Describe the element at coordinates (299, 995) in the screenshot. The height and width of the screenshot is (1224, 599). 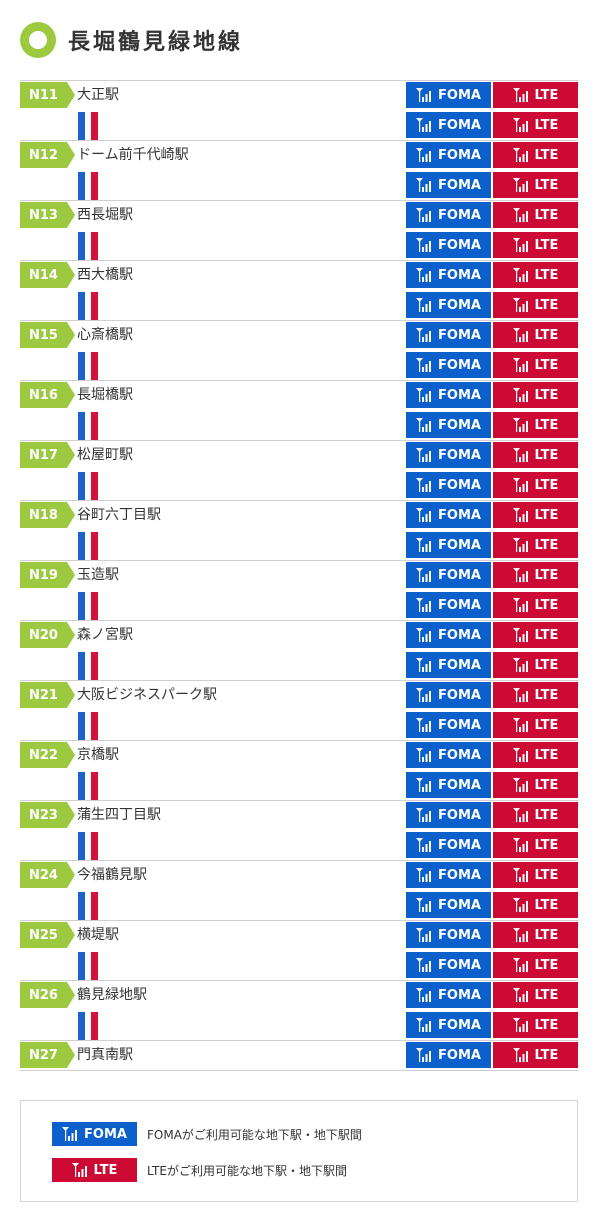
I see `station-row: N26 鶴見緑地駅 FOMA LTE` at that location.